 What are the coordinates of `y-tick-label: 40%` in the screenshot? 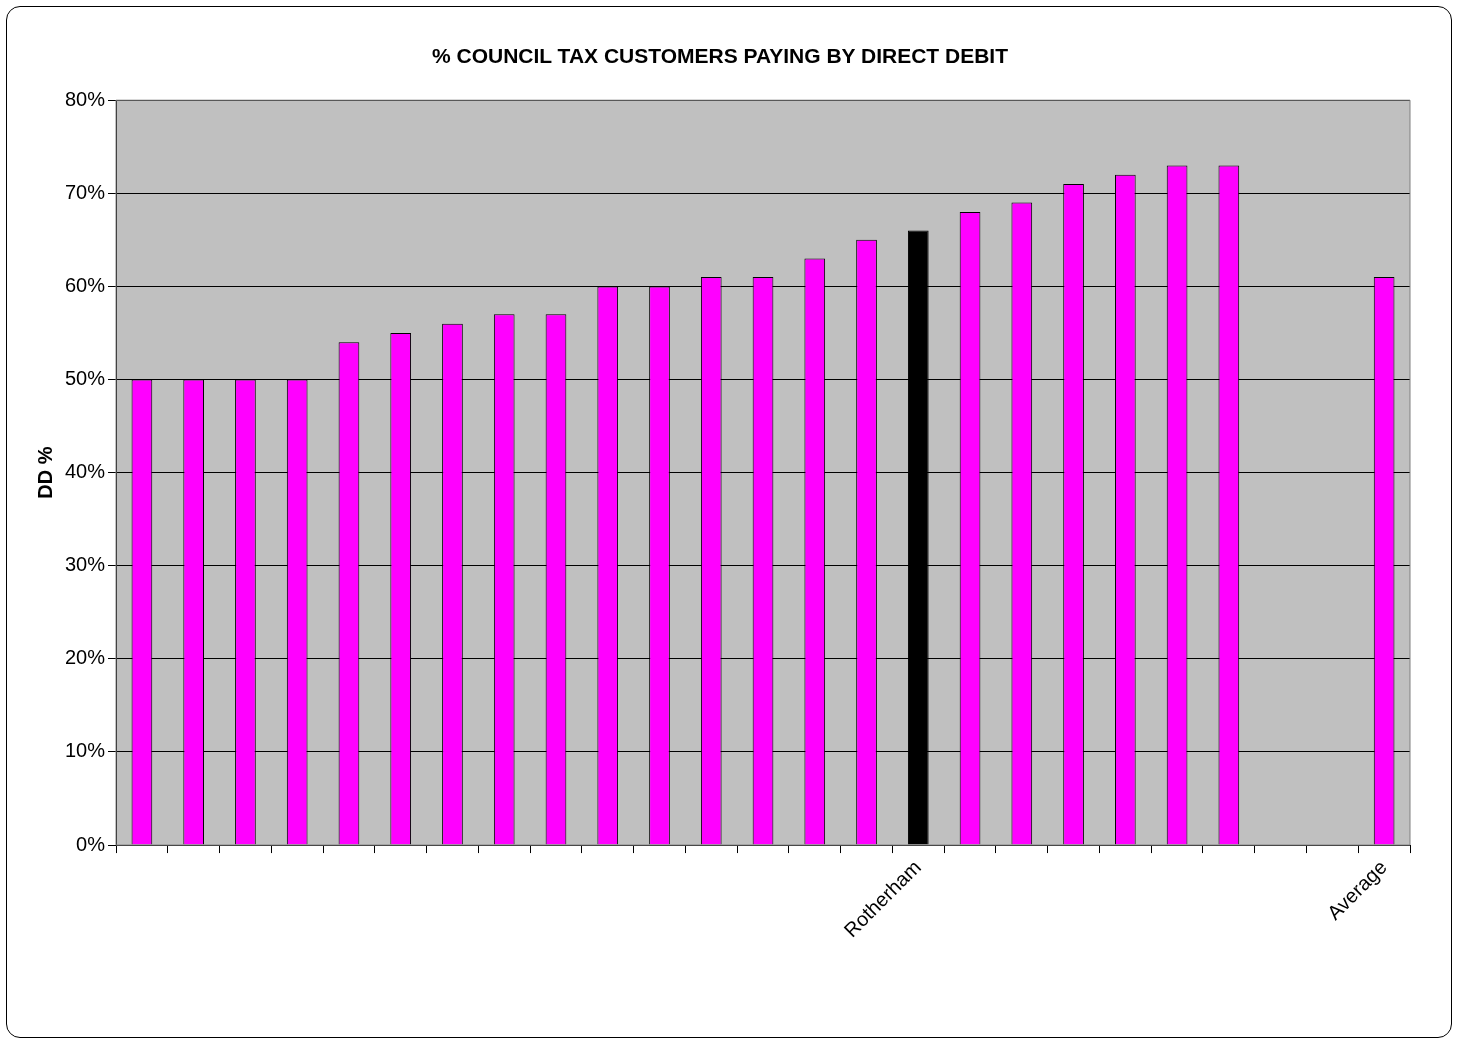 It's located at (85, 471).